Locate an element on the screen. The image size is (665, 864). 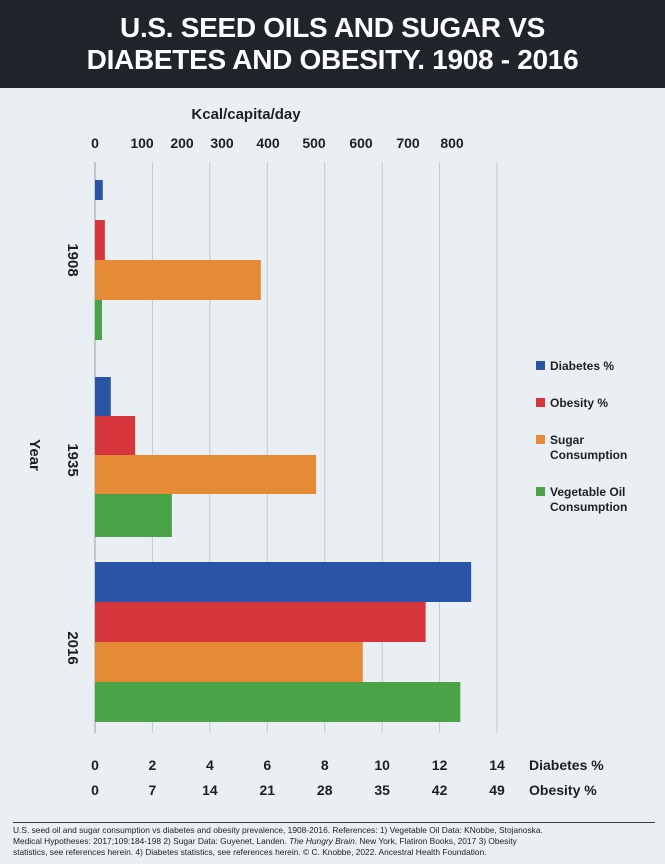
top-tick-label: 700 is located at coordinates (408, 143).